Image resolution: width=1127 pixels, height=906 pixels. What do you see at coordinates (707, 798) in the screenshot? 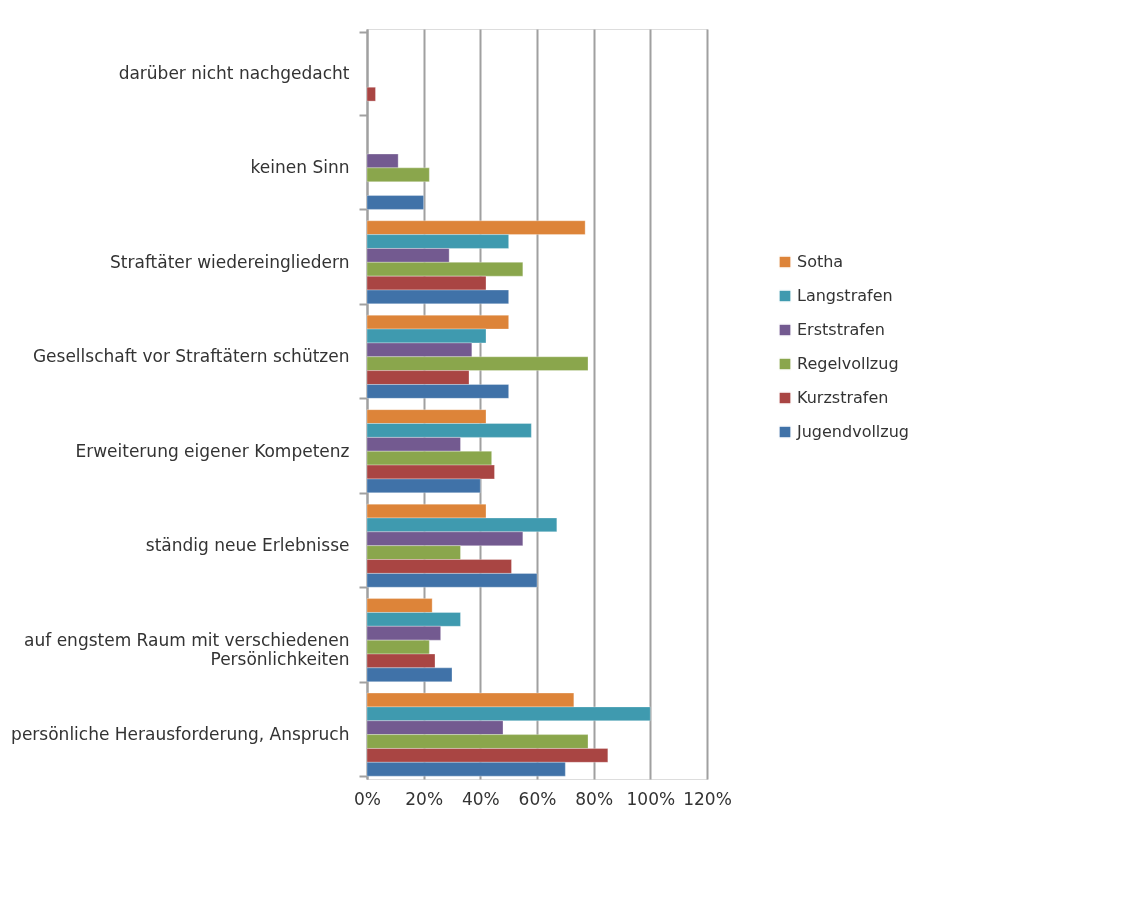
I see `x-tick-label: 120%` at bounding box center [707, 798].